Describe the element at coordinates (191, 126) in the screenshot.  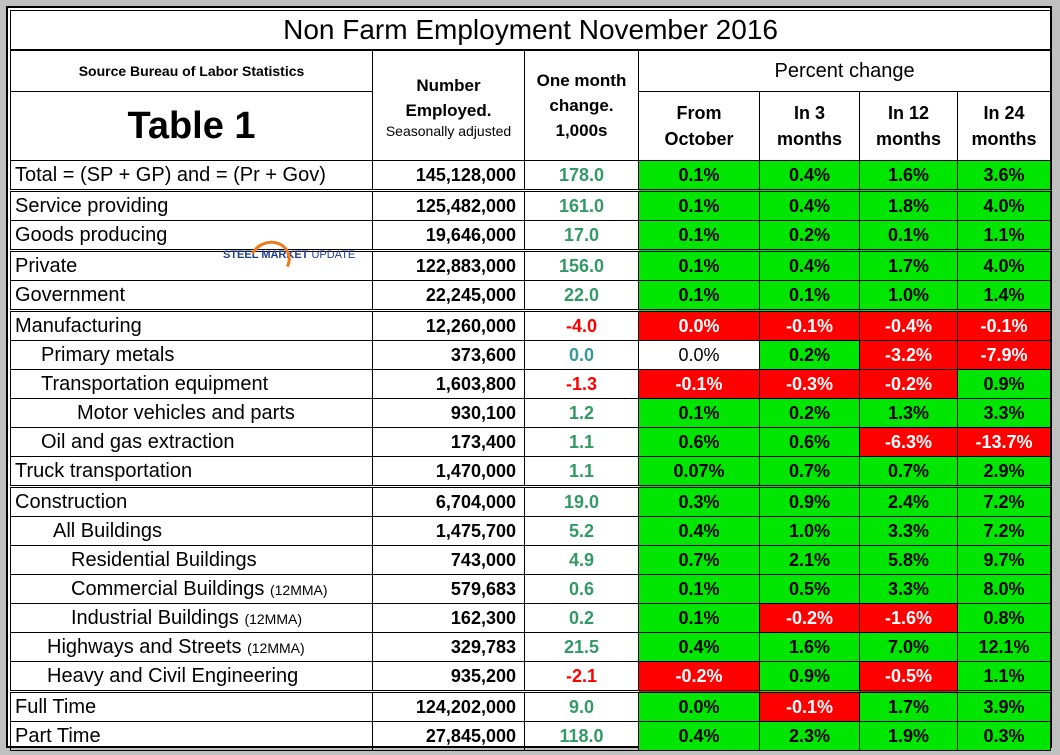
I see `table-label: Table 1` at that location.